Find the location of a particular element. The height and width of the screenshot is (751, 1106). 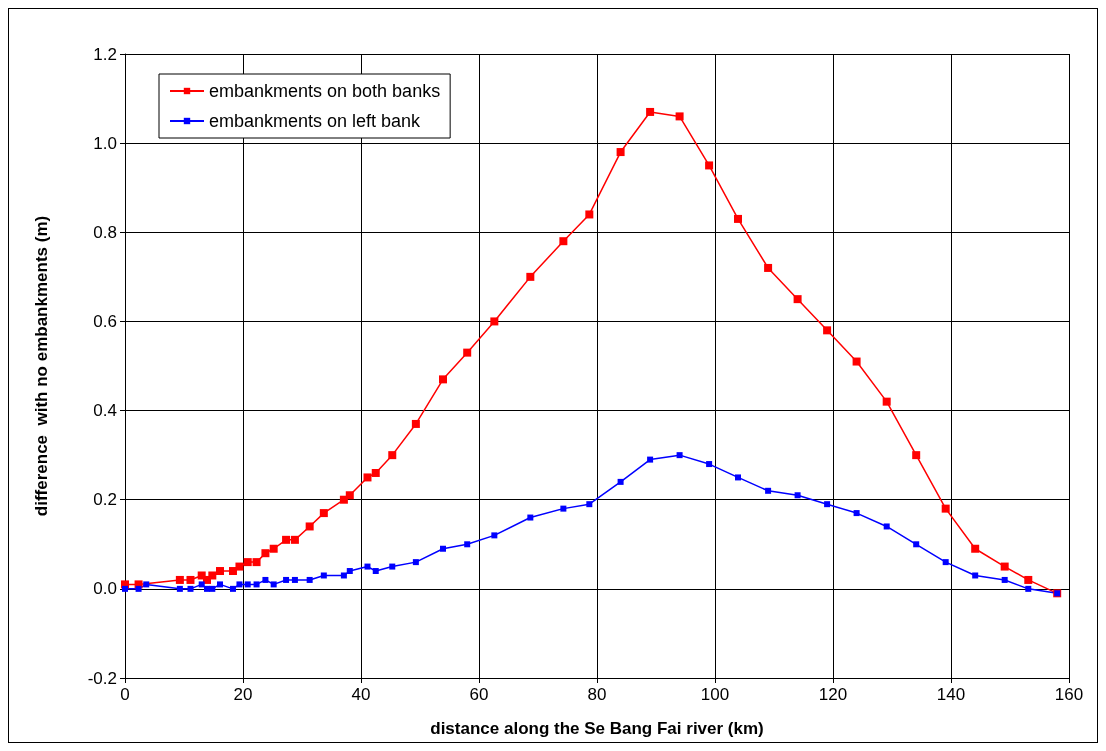

y-tick-label: 0.8 is located at coordinates (105, 232).